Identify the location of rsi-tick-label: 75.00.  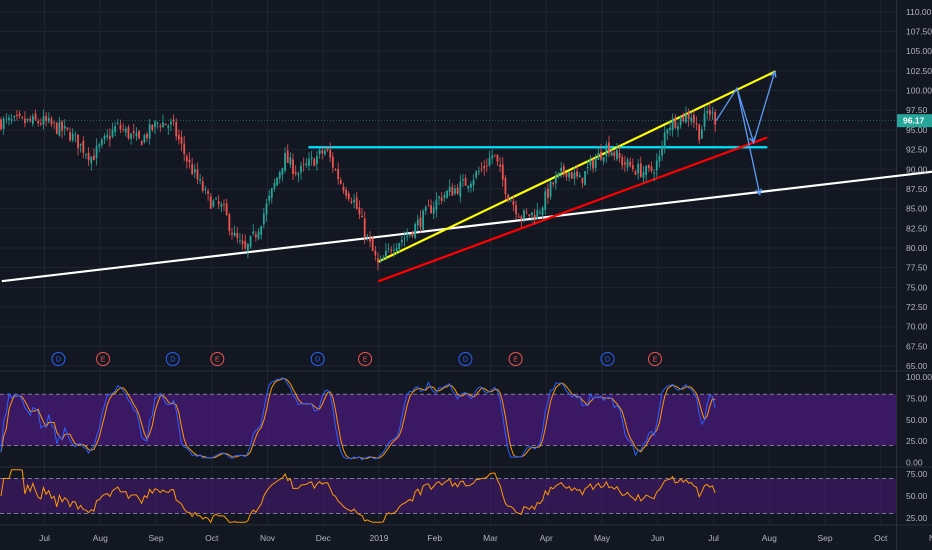
(917, 474).